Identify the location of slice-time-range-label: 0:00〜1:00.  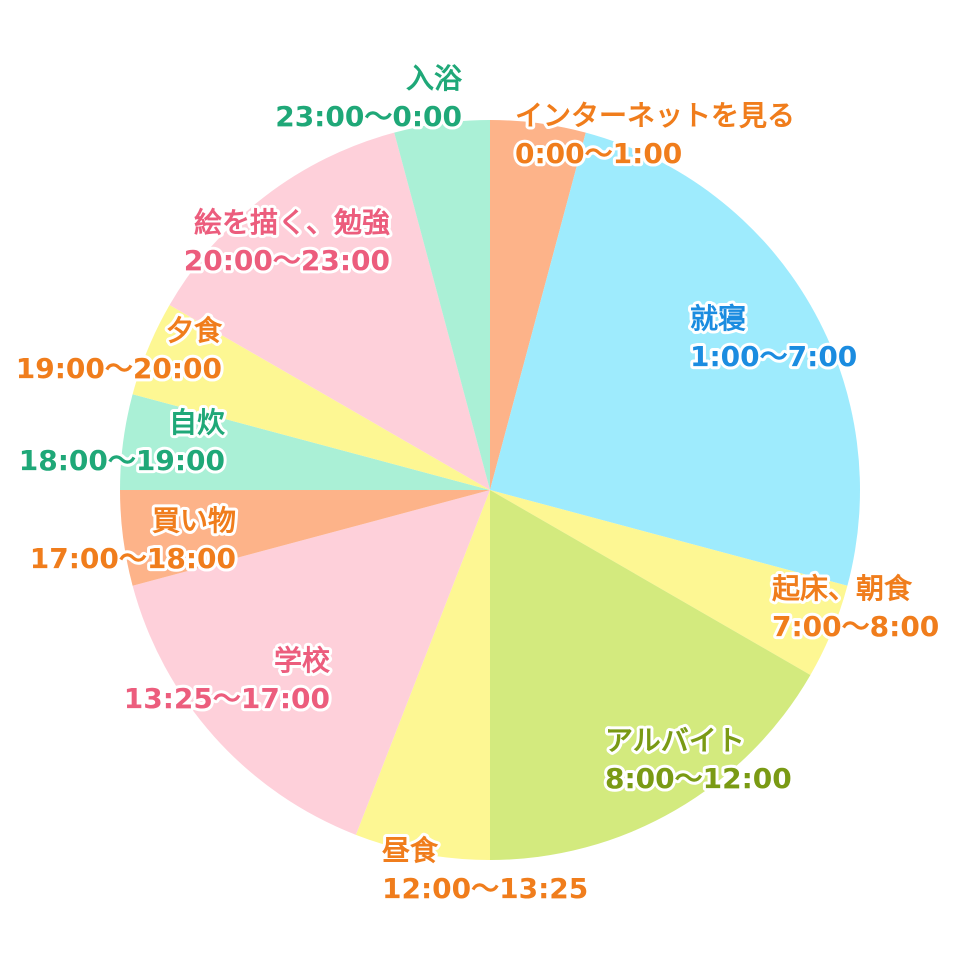
(598, 153).